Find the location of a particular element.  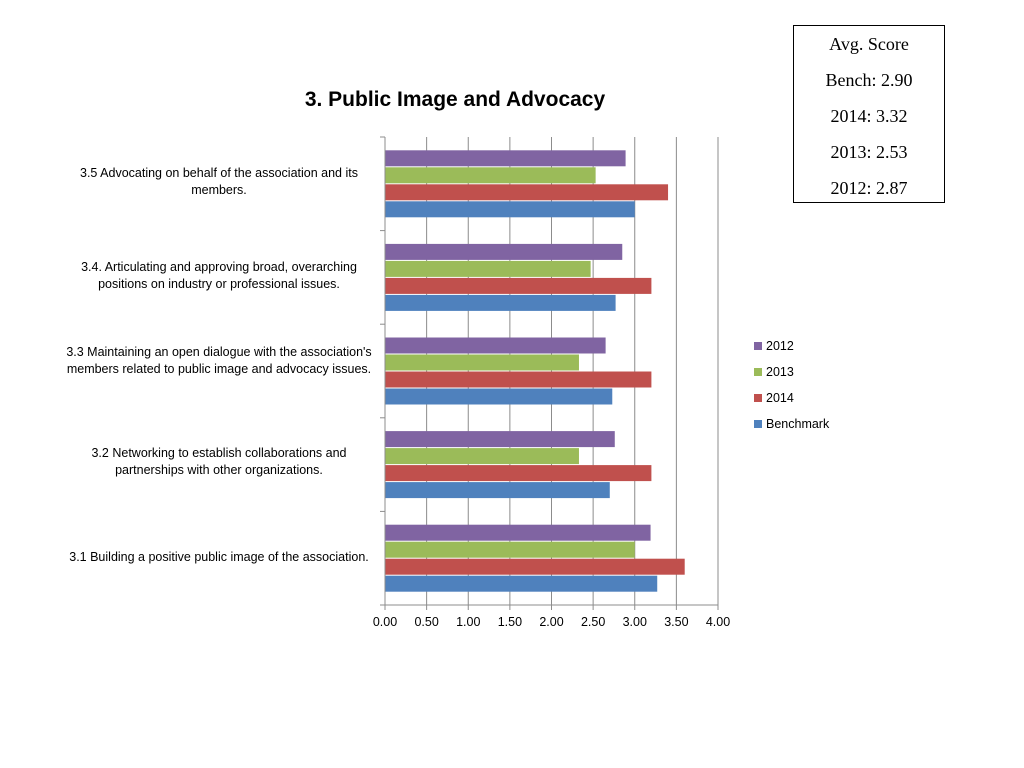

legend-item-benchmark: Benchmark is located at coordinates (791, 424).